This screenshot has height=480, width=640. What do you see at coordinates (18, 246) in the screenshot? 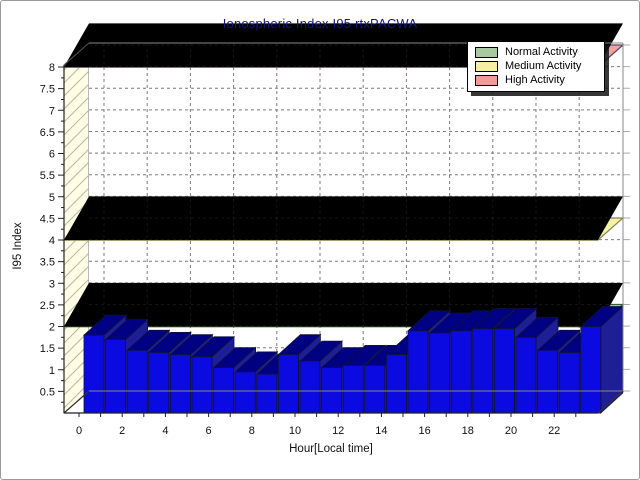
I see `y-axis-title: I95 Index` at bounding box center [18, 246].